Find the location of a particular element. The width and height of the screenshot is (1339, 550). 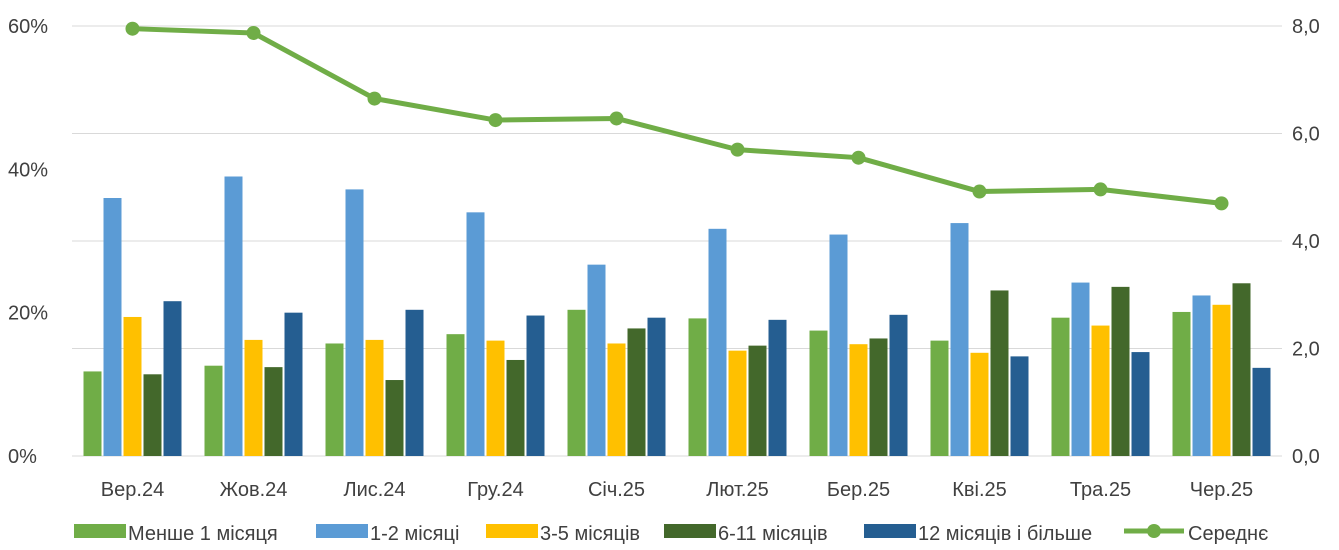

legend-item-6: Середнє is located at coordinates (1196, 534).